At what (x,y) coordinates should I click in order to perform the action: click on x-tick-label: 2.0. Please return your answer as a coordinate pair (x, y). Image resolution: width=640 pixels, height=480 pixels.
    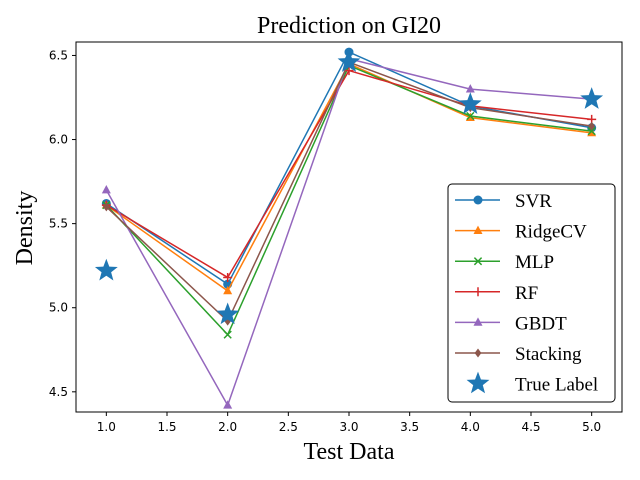
    Looking at the image, I should click on (227, 427).